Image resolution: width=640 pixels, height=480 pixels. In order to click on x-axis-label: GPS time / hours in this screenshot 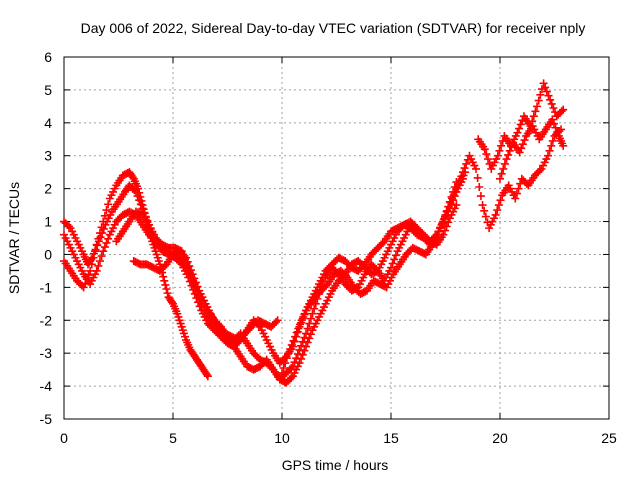, I will do `click(335, 465)`.